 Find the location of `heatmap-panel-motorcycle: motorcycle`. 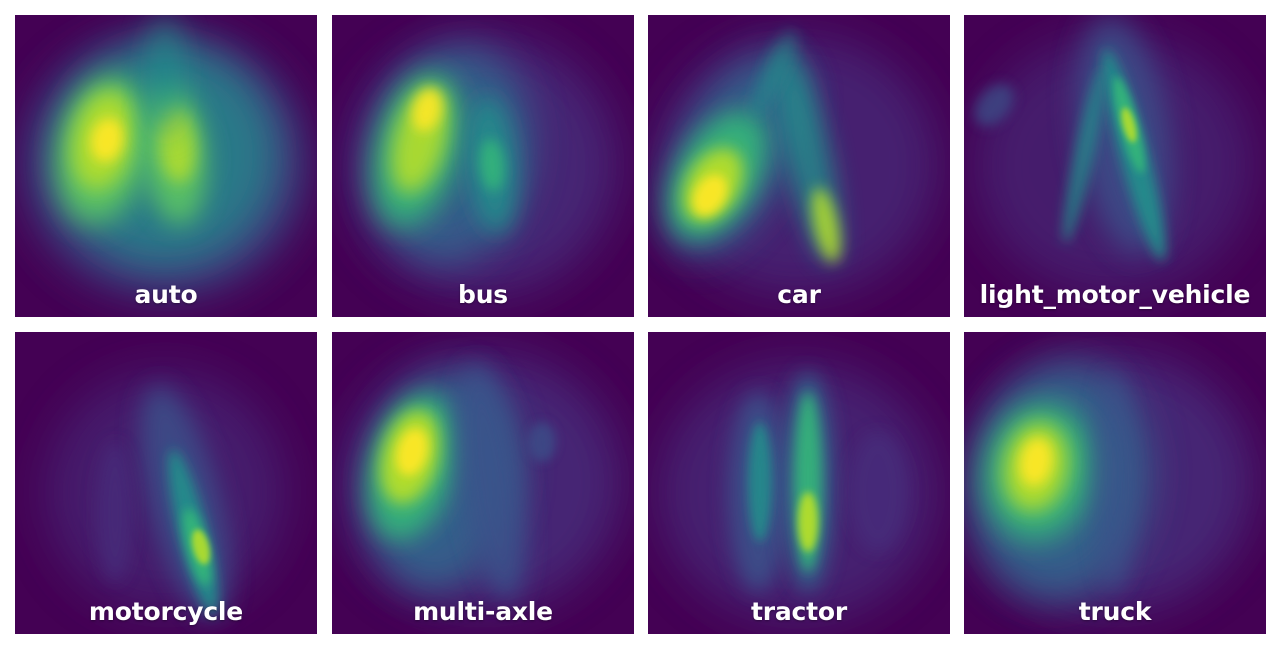

heatmap-panel-motorcycle: motorcycle is located at coordinates (166, 483).